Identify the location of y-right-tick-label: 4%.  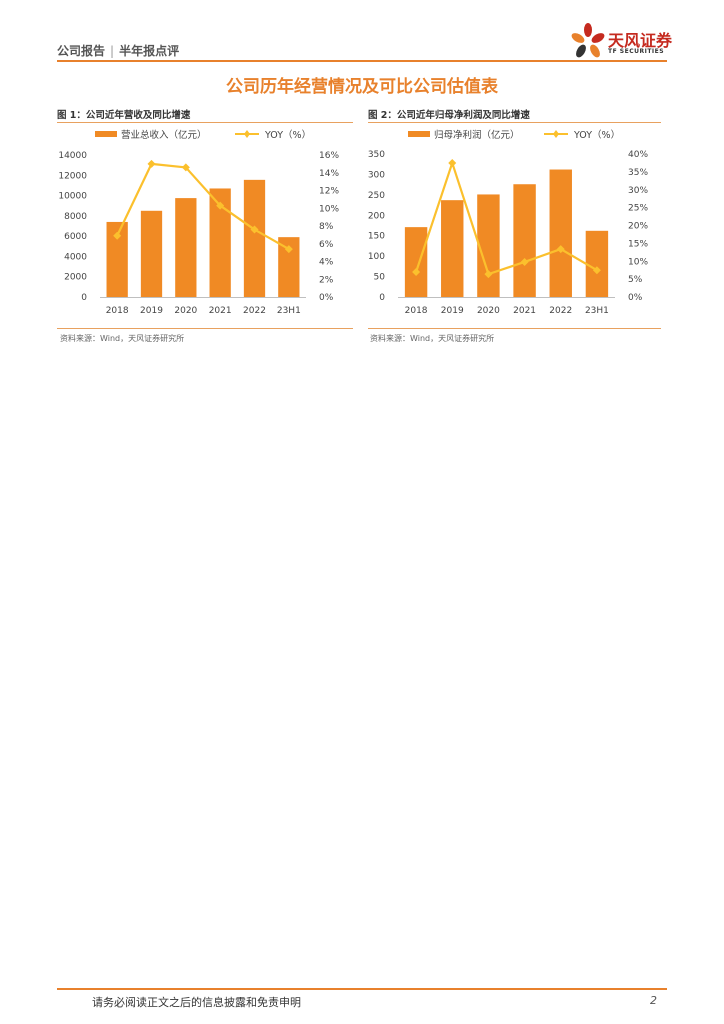
(326, 263).